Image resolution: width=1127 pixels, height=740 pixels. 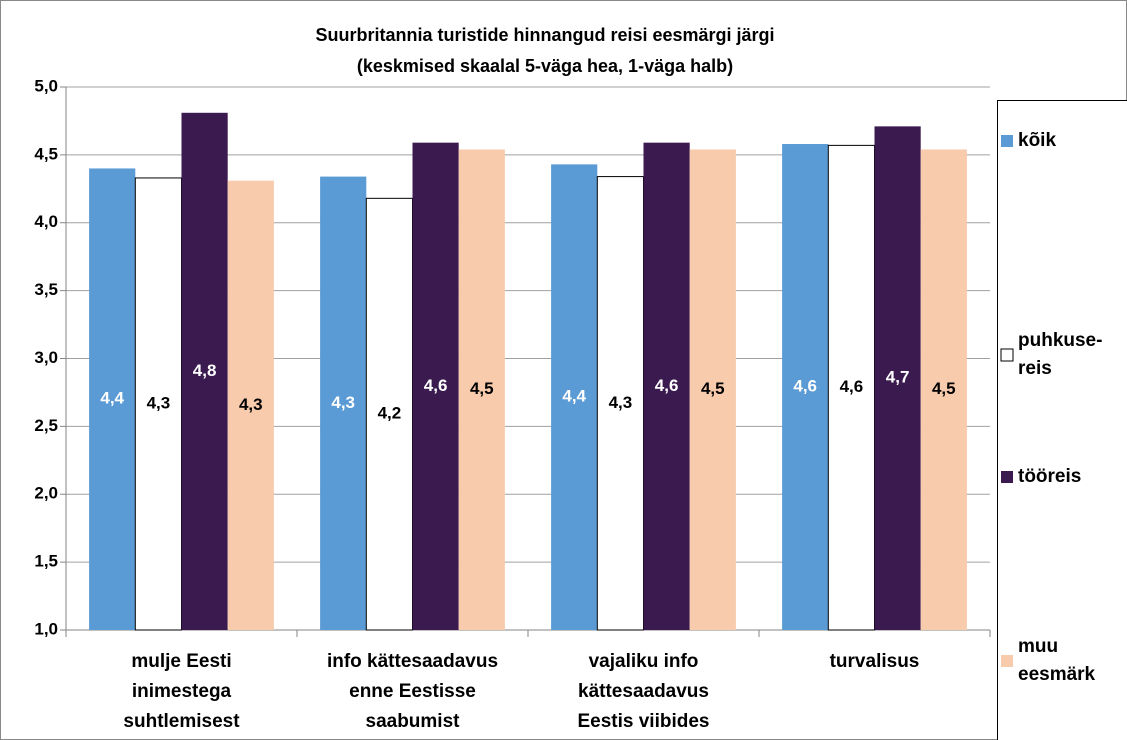 What do you see at coordinates (46, 425) in the screenshot?
I see `y-tick-label: 2,5` at bounding box center [46, 425].